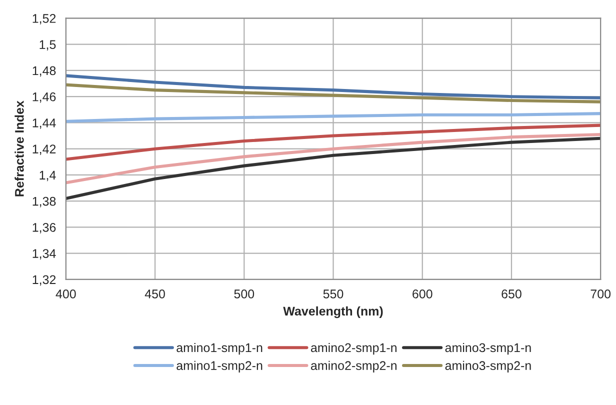  I want to click on x-axis-title: Wavelength (nm), so click(333, 312).